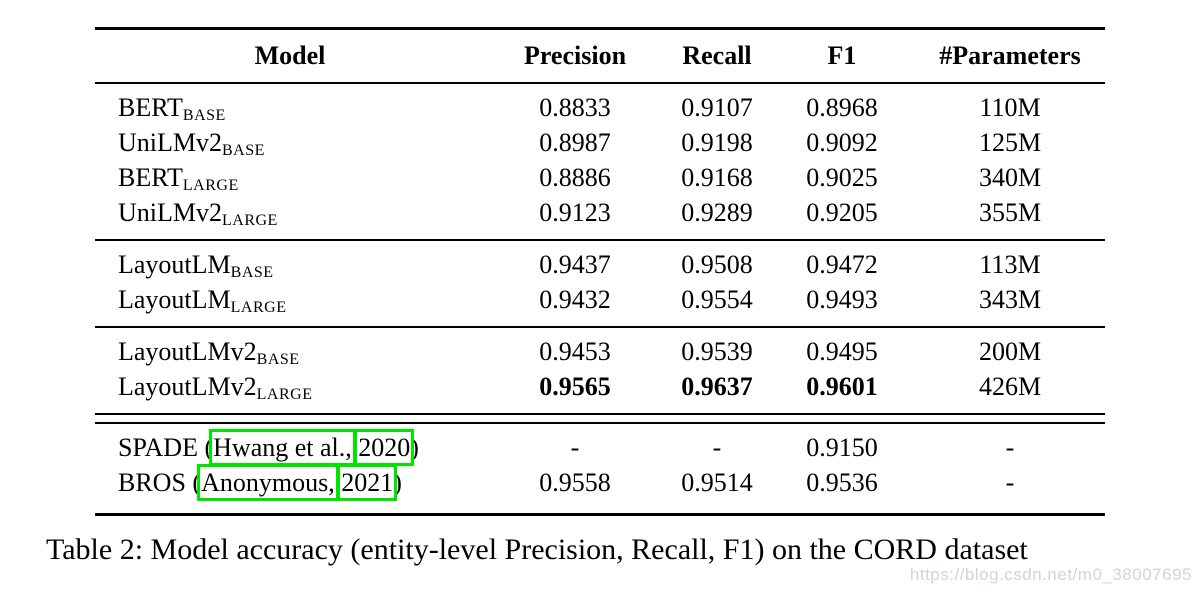 The height and width of the screenshot is (594, 1200). I want to click on f1-value: 0.9150, so click(842, 447).